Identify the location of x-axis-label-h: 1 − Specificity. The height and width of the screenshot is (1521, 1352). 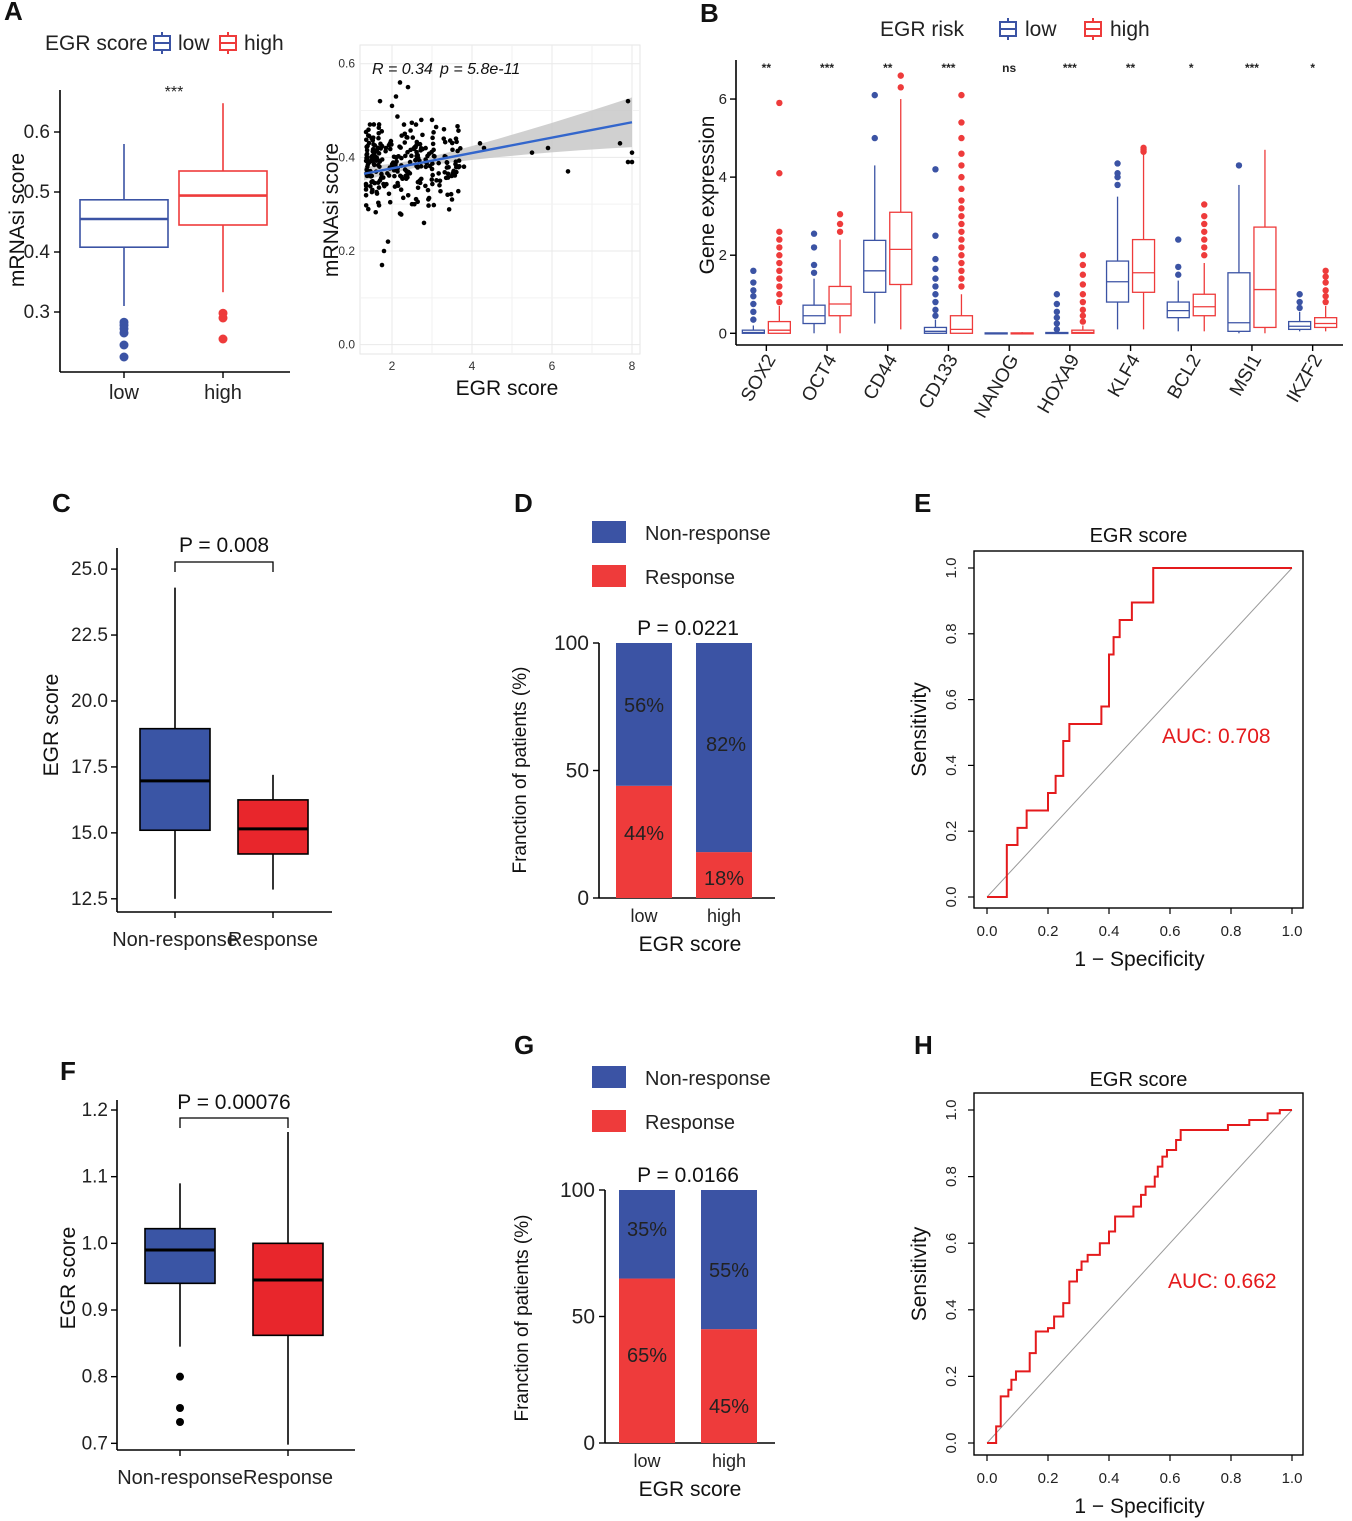
(1139, 1506).